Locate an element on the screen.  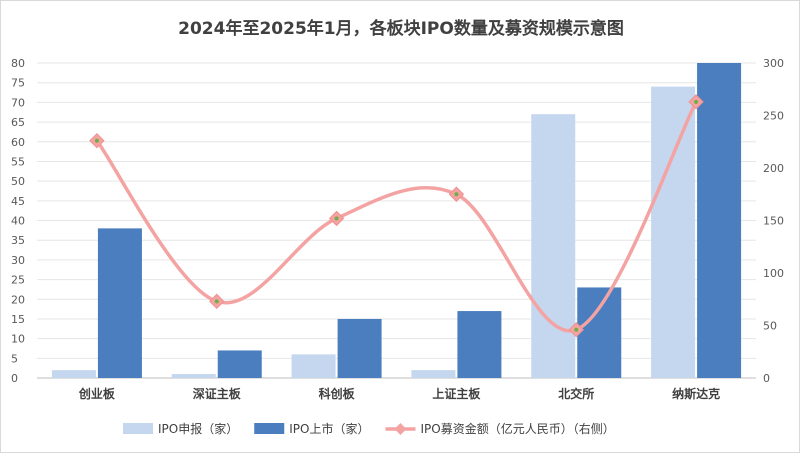
legend-item-2: IPO募资金额（亿元人民币）（右侧） is located at coordinates (500, 428).